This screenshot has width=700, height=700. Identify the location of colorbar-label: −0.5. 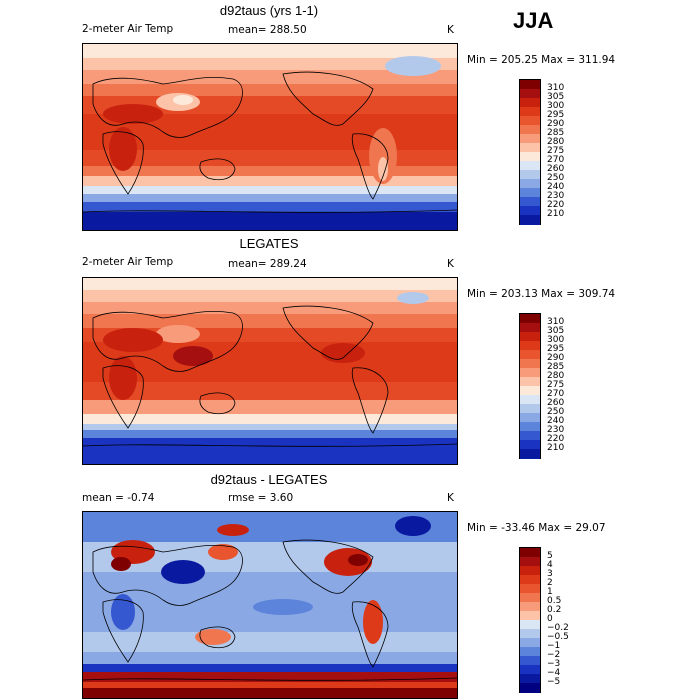
(558, 636).